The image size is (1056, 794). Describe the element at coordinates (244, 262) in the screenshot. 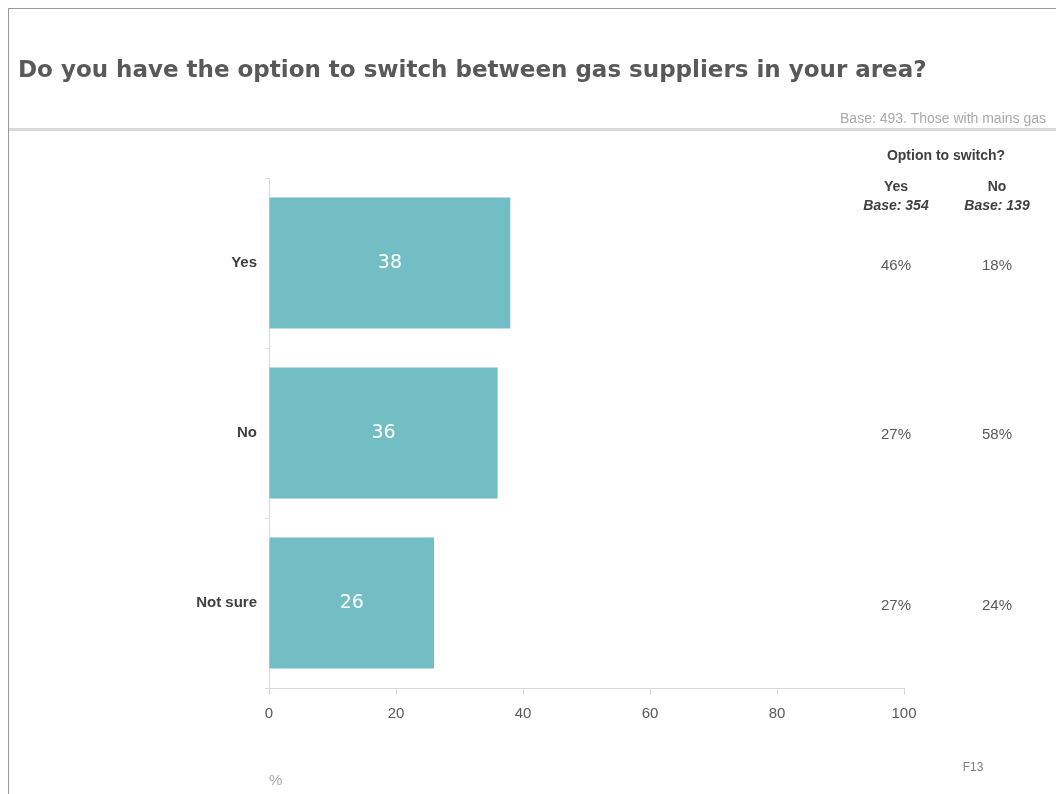

I see `y-tick-label: Yes` at that location.